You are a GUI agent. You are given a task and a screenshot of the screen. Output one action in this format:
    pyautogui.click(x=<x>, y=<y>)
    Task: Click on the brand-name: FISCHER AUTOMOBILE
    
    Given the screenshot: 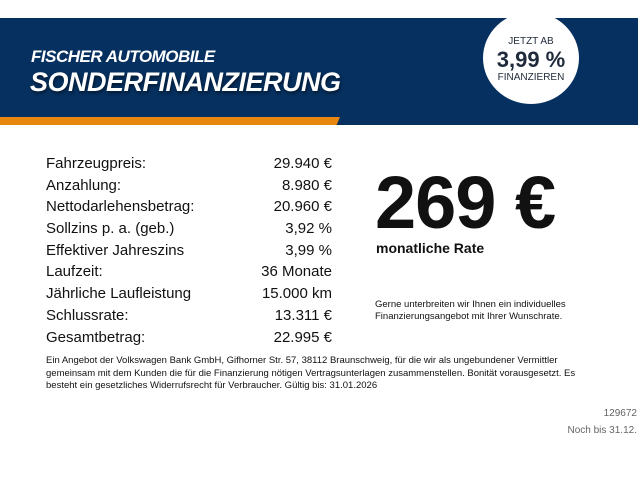 What is the action you would take?
    pyautogui.click(x=123, y=56)
    